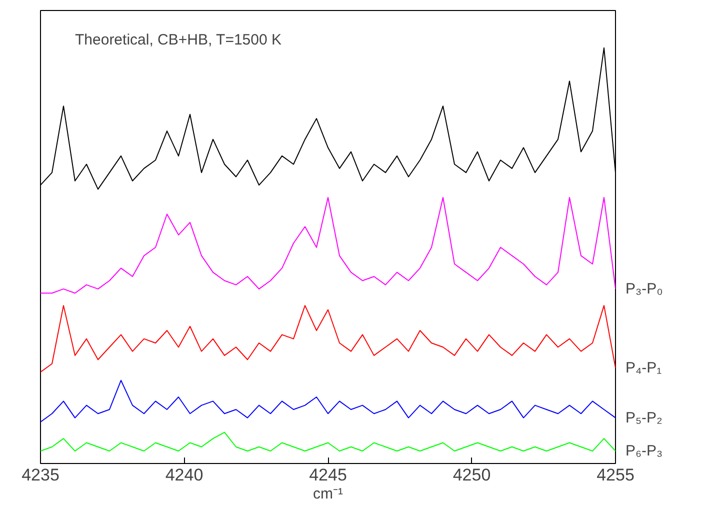  What do you see at coordinates (615, 475) in the screenshot?
I see `x-tick-label: 4255` at bounding box center [615, 475].